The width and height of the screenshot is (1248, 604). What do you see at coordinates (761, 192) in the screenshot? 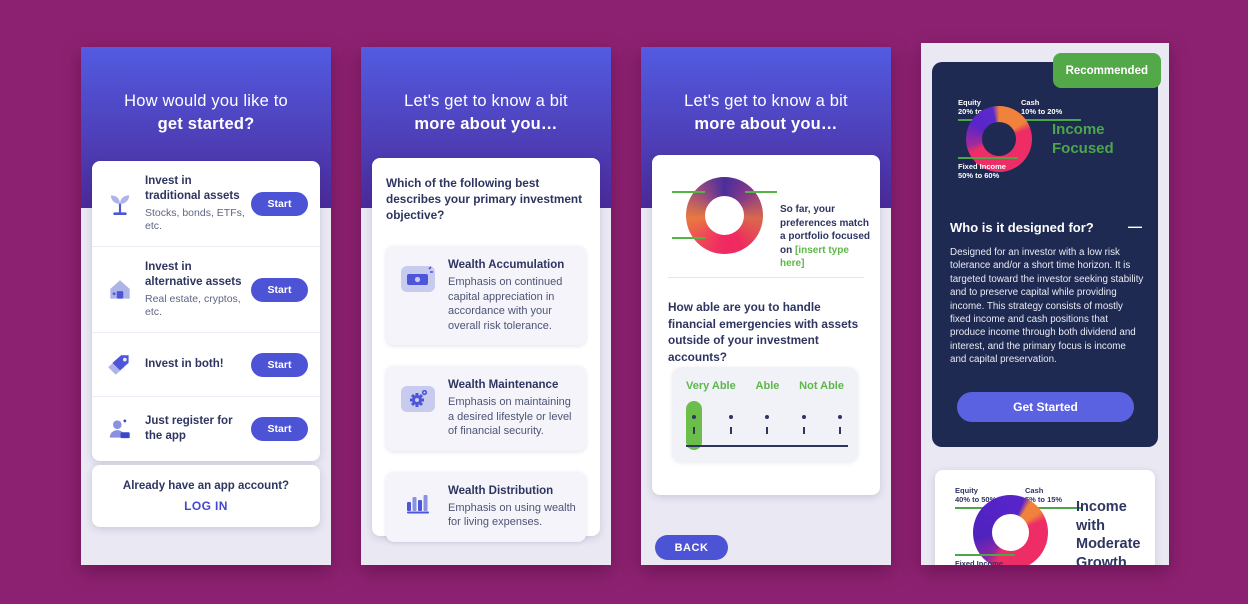
I see `annotation-line-right-top` at bounding box center [761, 192].